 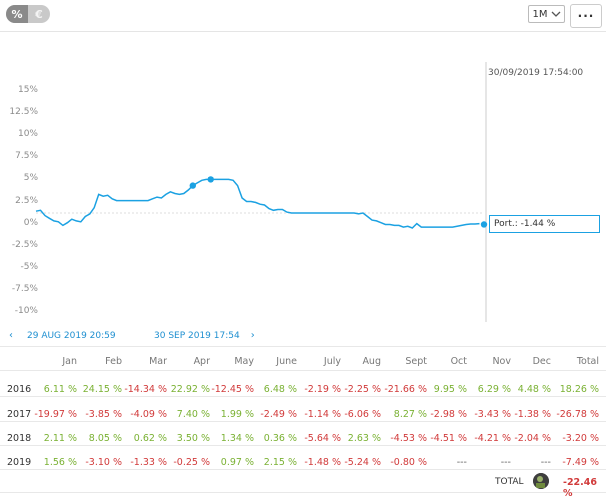 What do you see at coordinates (23, 112) in the screenshot?
I see `y-tick-label: 12.5%` at bounding box center [23, 112].